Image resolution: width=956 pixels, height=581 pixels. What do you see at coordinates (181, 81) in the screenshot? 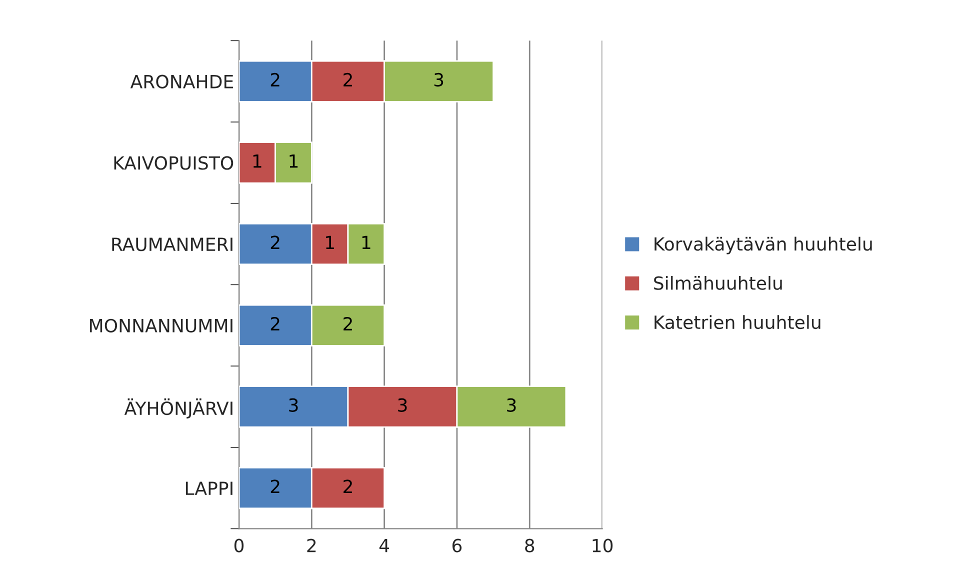
I see `y-tick-label: ARONAHDE` at bounding box center [181, 81].